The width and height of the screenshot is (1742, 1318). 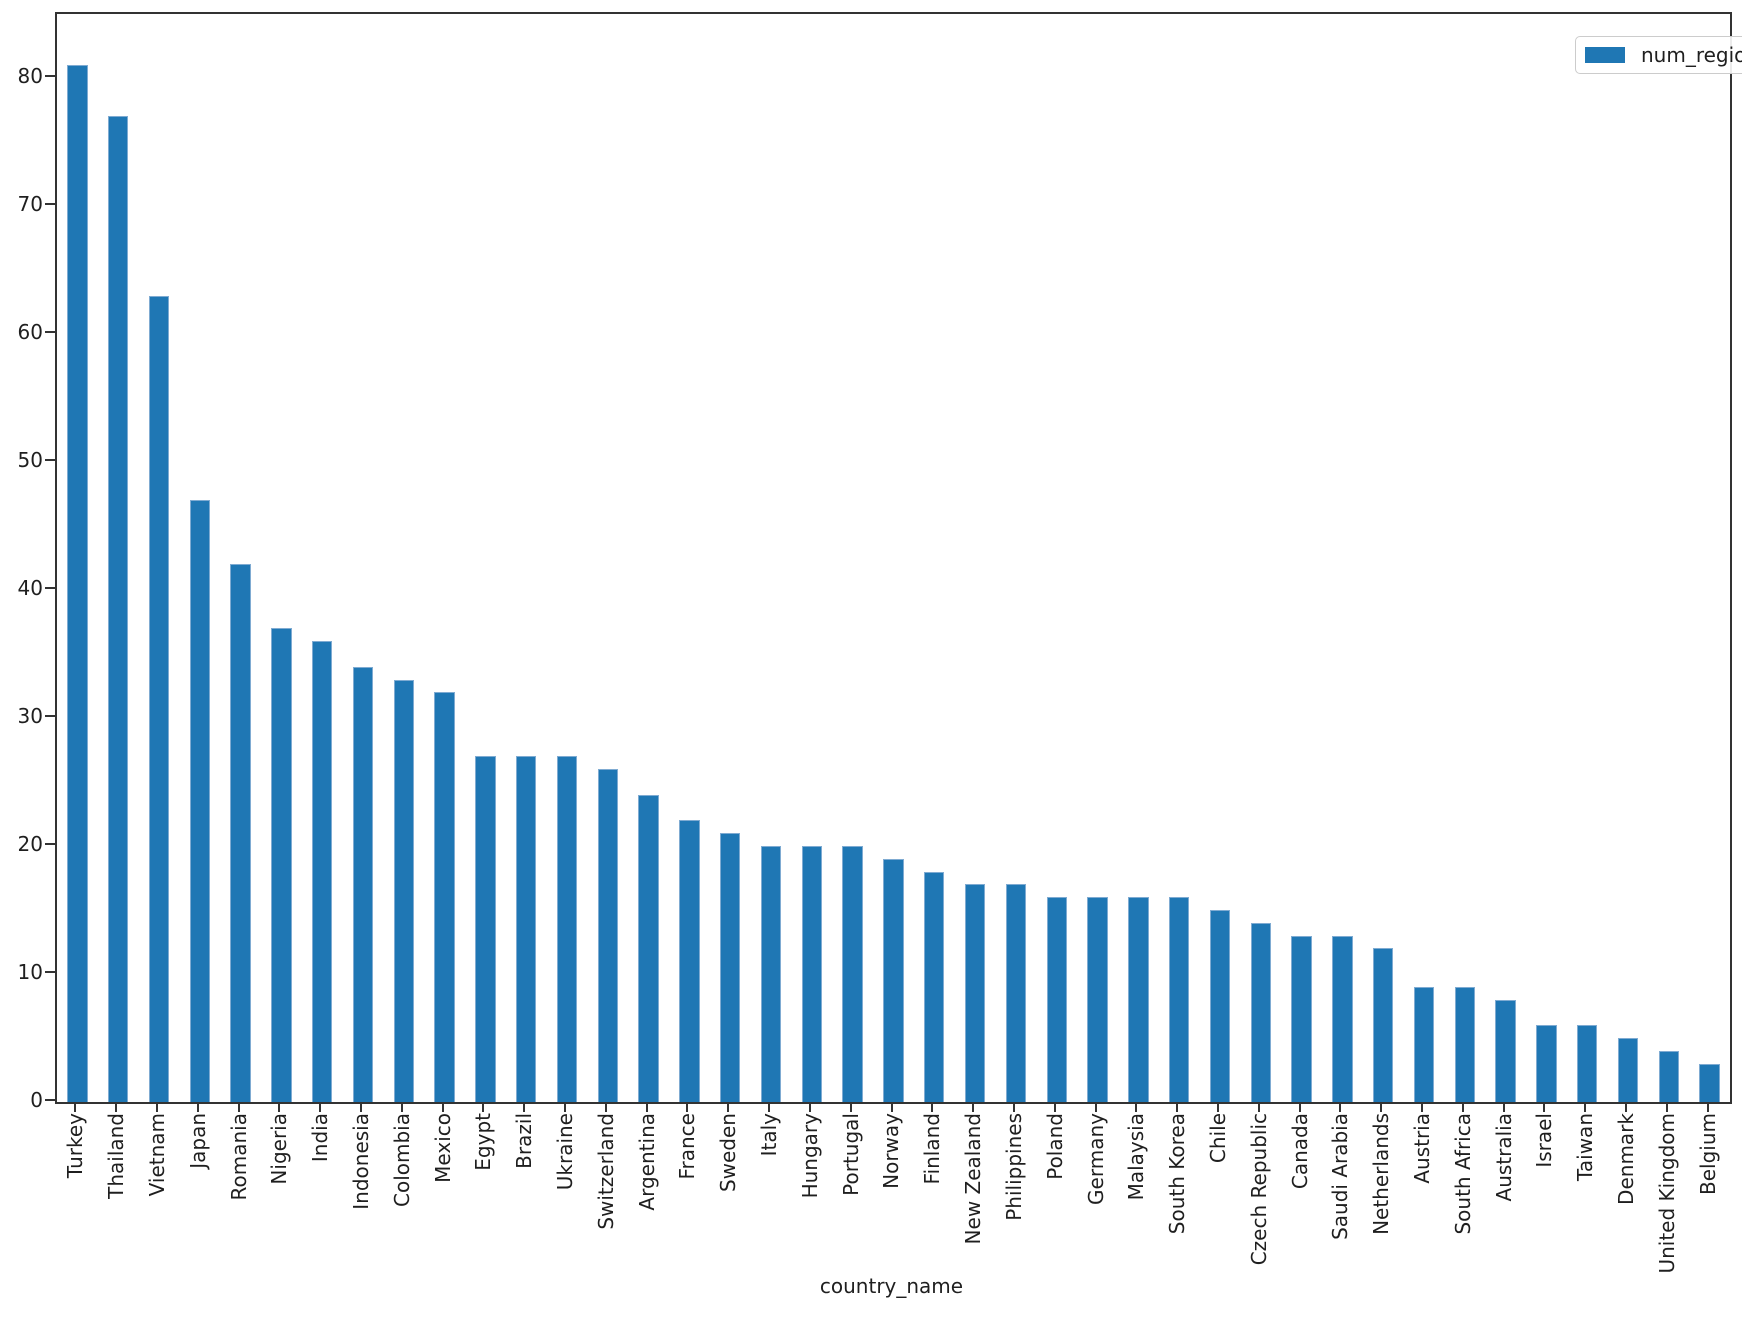 What do you see at coordinates (973, 1179) in the screenshot?
I see `x-tick-label-new-zealand: New Zealand` at bounding box center [973, 1179].